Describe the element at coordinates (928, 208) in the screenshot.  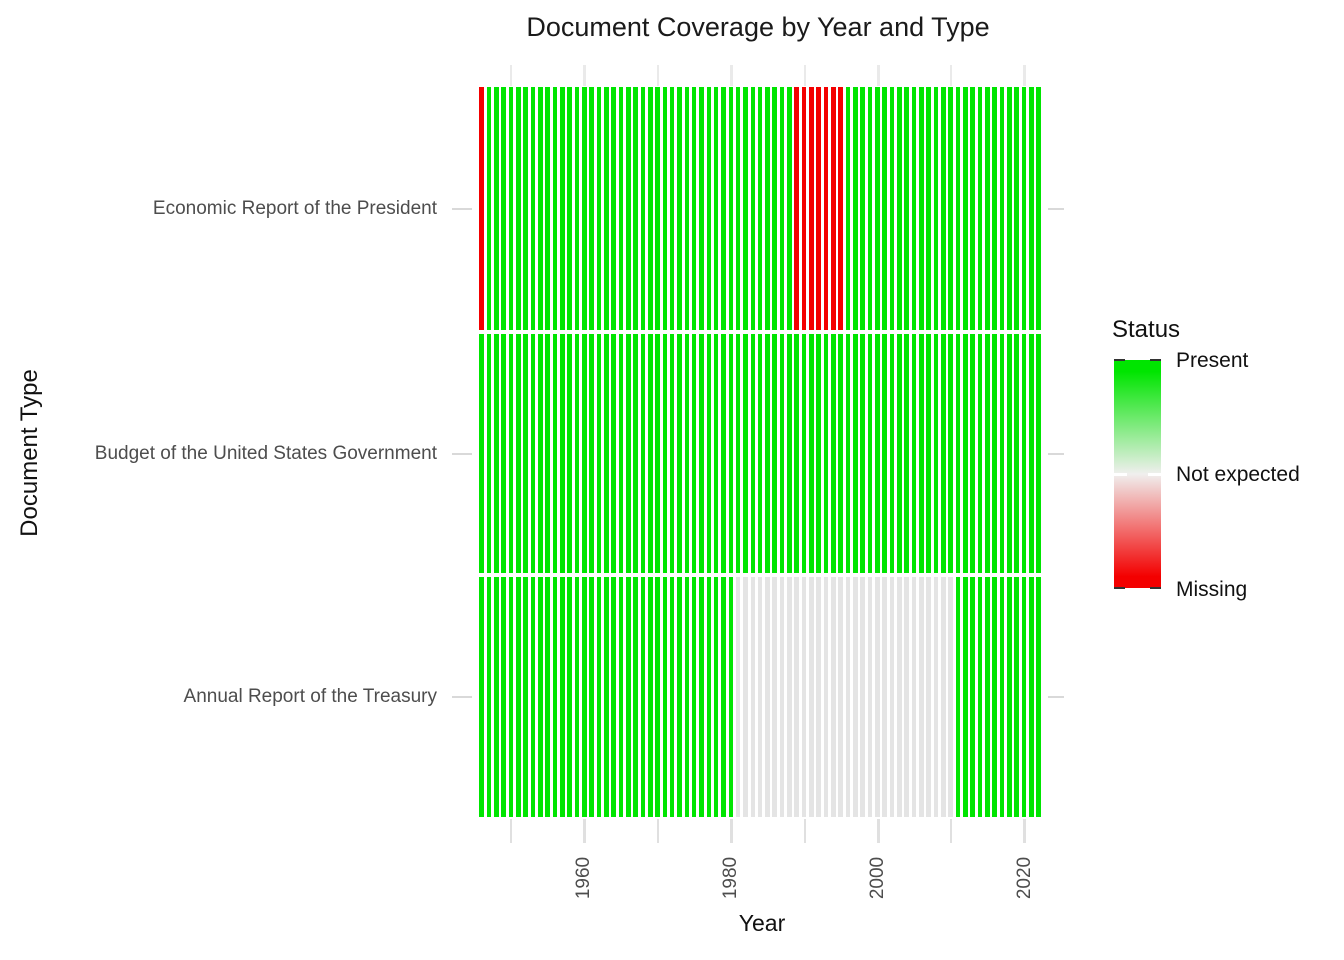
I see `year-bar-2007-present` at that location.